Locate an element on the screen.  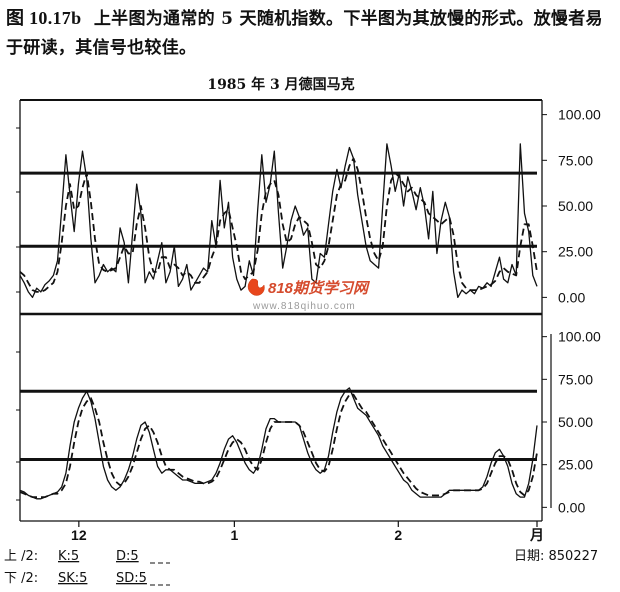
footer-upper-d: D:5 is located at coordinates (127, 556).